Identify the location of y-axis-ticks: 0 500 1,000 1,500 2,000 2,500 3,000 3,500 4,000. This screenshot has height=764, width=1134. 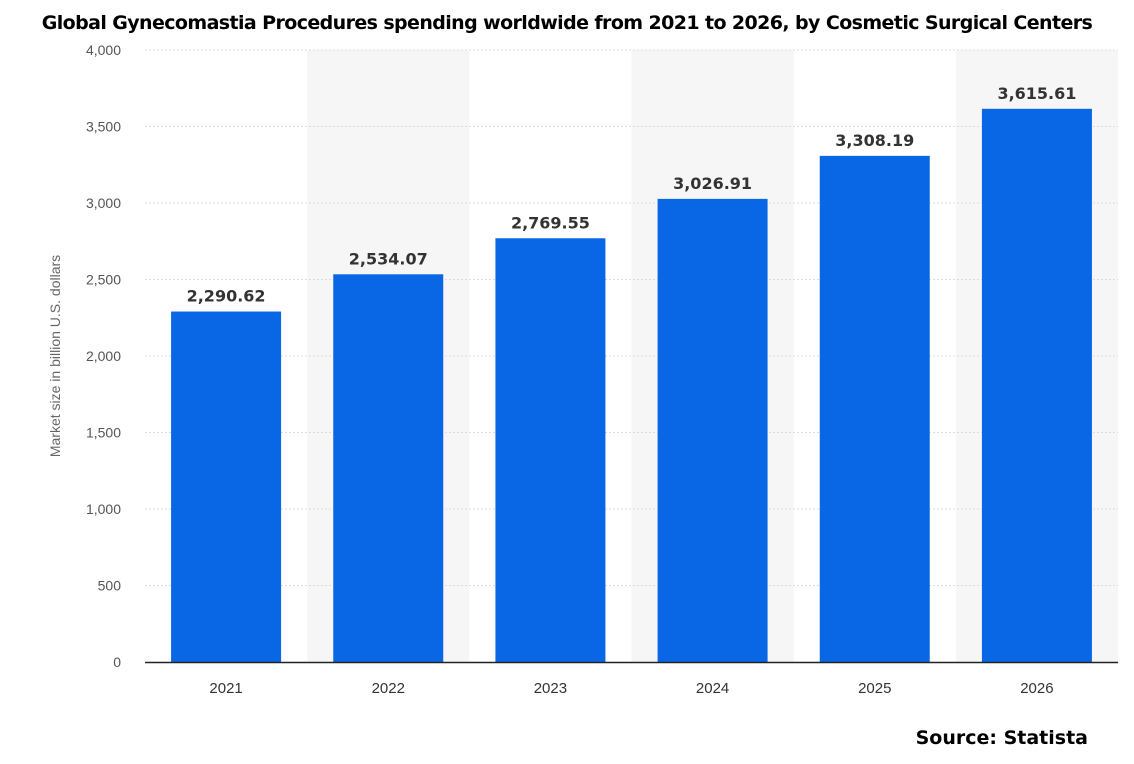
(103, 356).